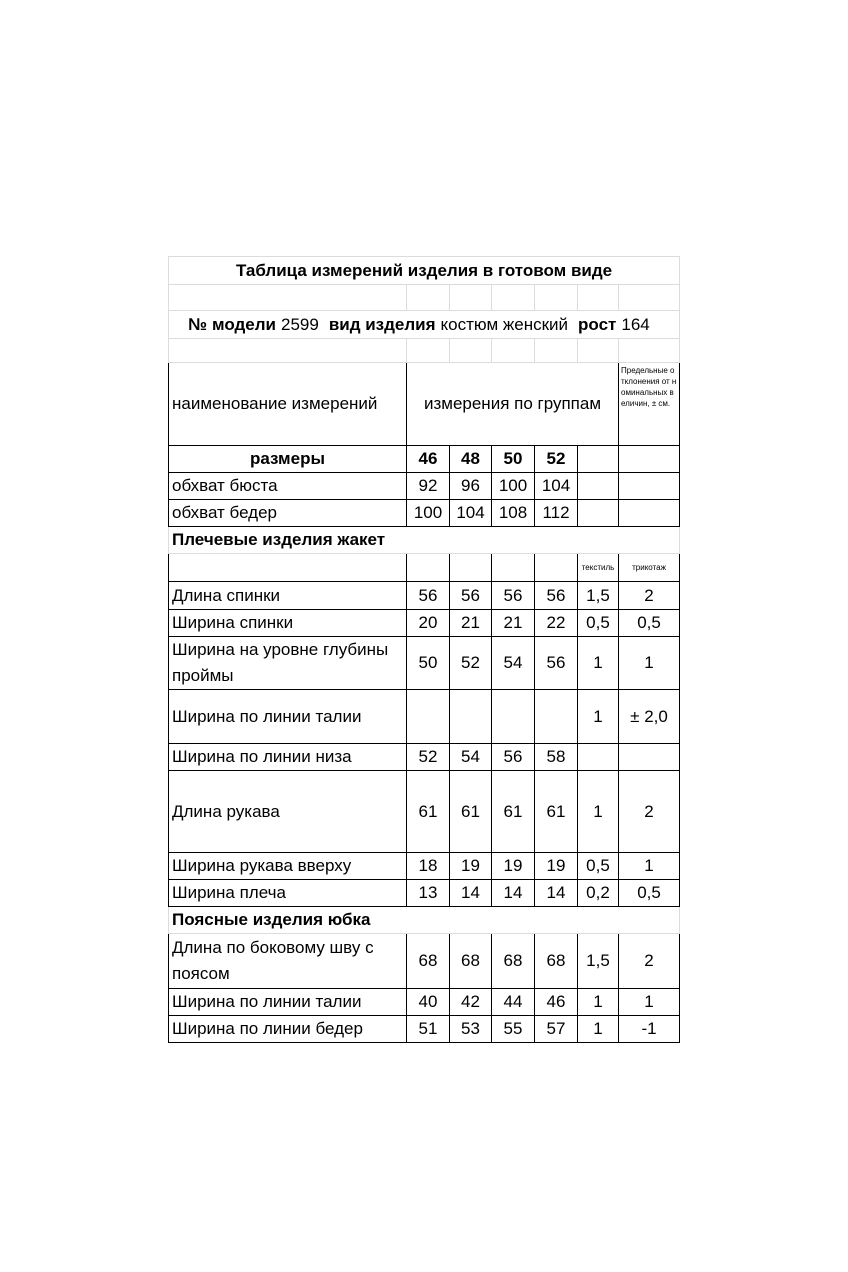  I want to click on model-label: № модели, so click(232, 324).